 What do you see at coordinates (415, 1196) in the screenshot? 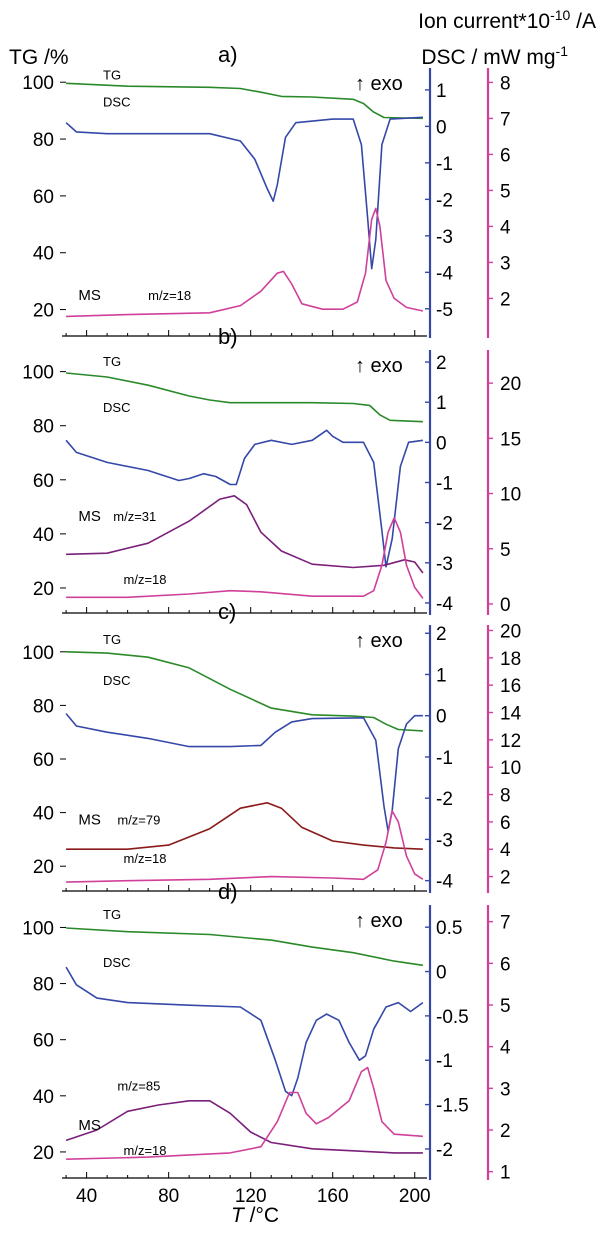
I see `x-tick-label: 200` at bounding box center [415, 1196].